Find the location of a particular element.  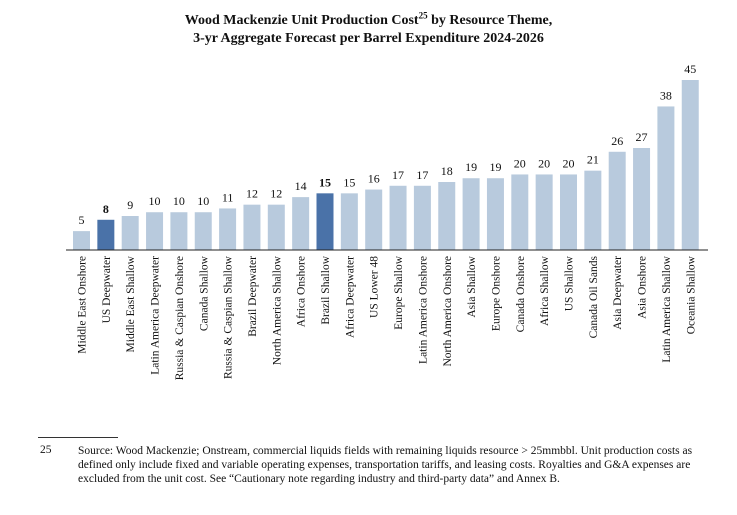

category-label-latin-america-shallow: Latin America Shallow is located at coordinates (667, 308).